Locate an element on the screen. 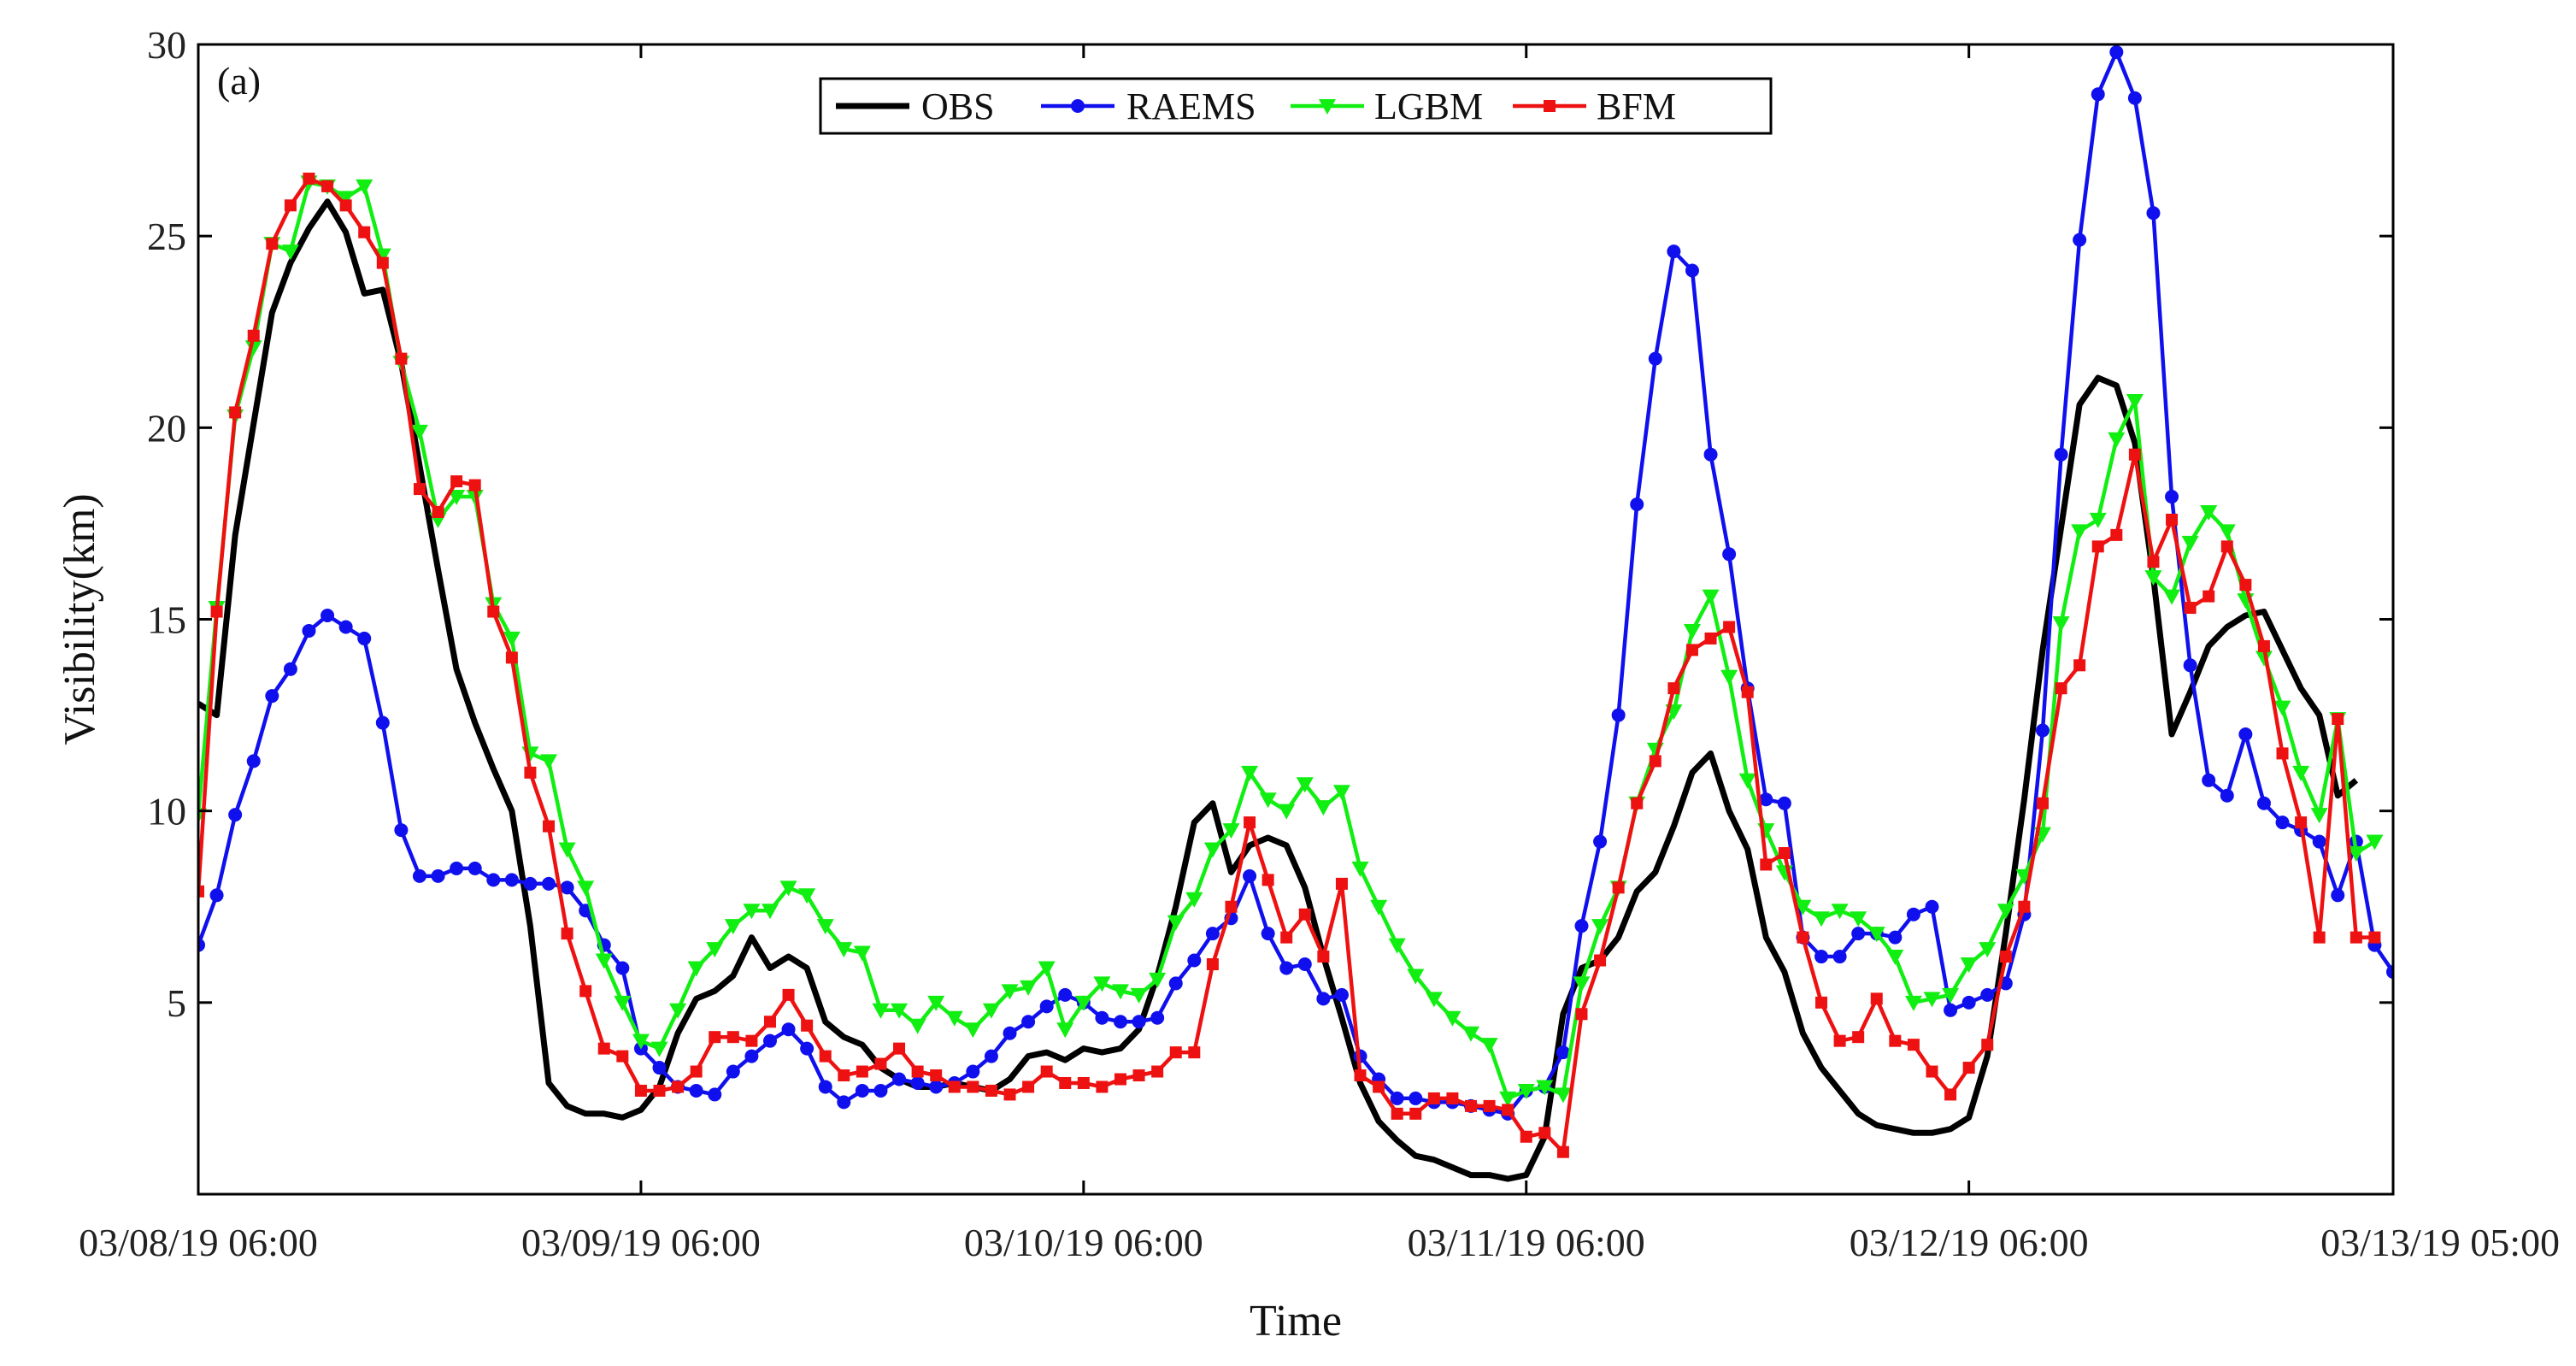  x-tick-label: 03/10/19 06:00 is located at coordinates (1083, 1242).